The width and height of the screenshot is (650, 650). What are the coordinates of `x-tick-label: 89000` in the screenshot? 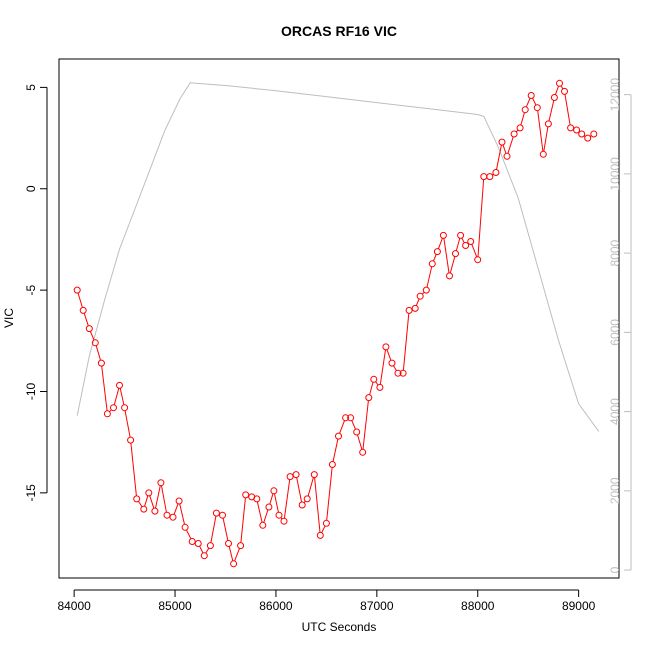 It's located at (579, 606).